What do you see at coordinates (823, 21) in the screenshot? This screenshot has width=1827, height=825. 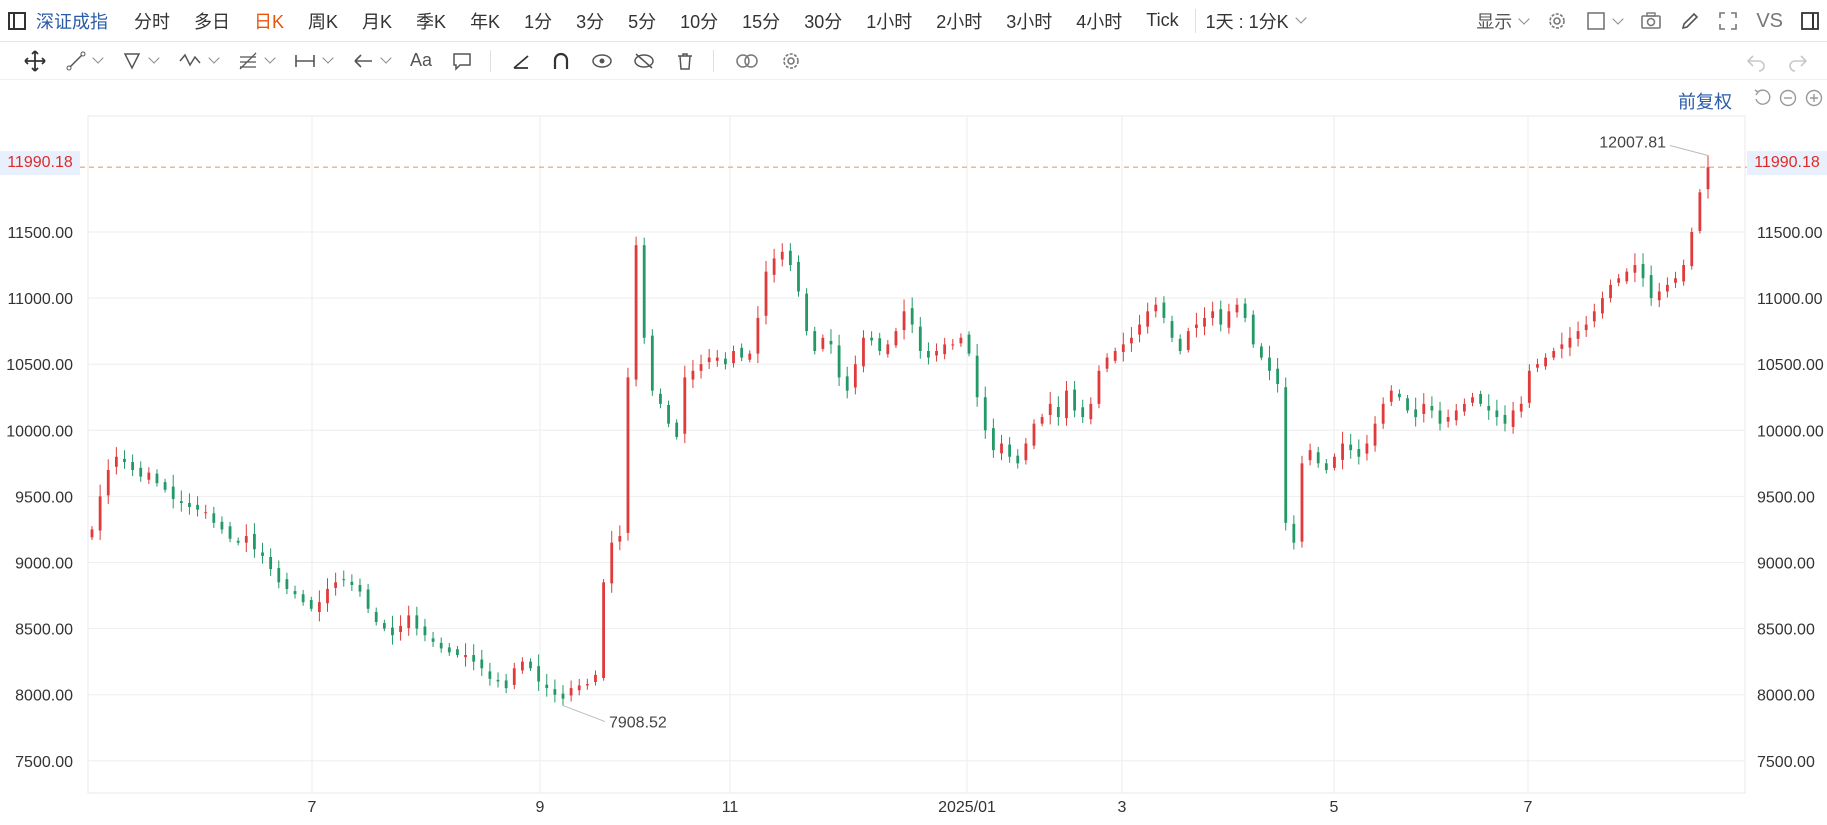 I see `period-tab: 30分` at bounding box center [823, 21].